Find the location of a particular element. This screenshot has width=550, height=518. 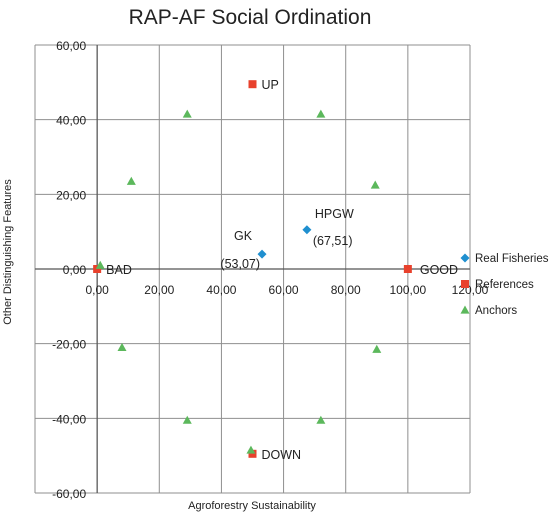

x-tick-label: 20,00 is located at coordinates (159, 290).